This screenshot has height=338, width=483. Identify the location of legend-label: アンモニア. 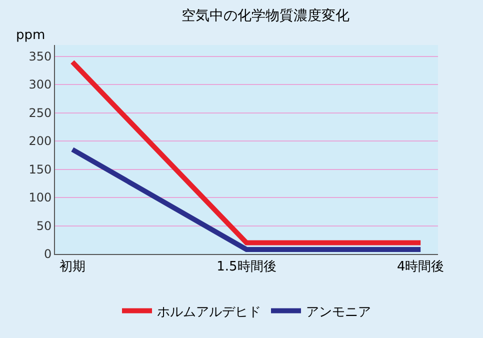
(338, 312).